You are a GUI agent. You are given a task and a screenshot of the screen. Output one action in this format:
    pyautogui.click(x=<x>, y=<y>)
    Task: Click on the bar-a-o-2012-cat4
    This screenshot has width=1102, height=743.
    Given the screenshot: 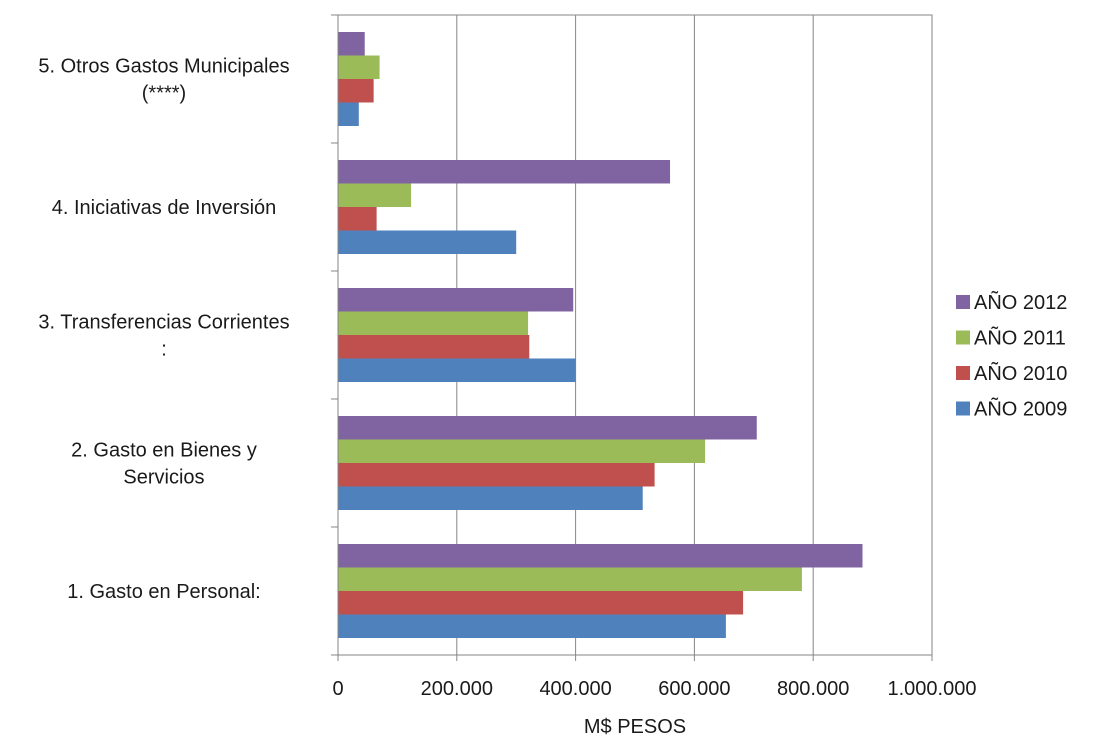 What is the action you would take?
    pyautogui.click(x=504, y=172)
    